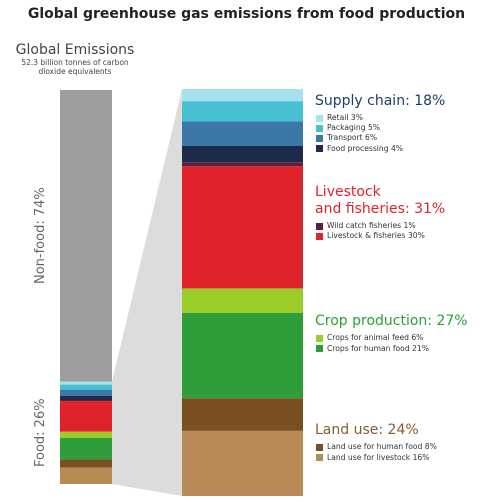 This screenshot has width=493, height=502. I want to click on group-title-land-use-24: Land use: 24%, so click(367, 430).